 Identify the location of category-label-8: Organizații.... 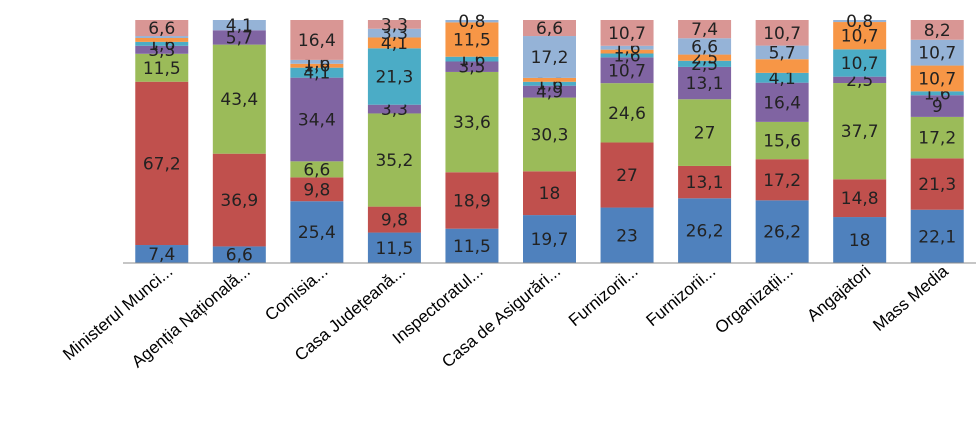
(753, 300).